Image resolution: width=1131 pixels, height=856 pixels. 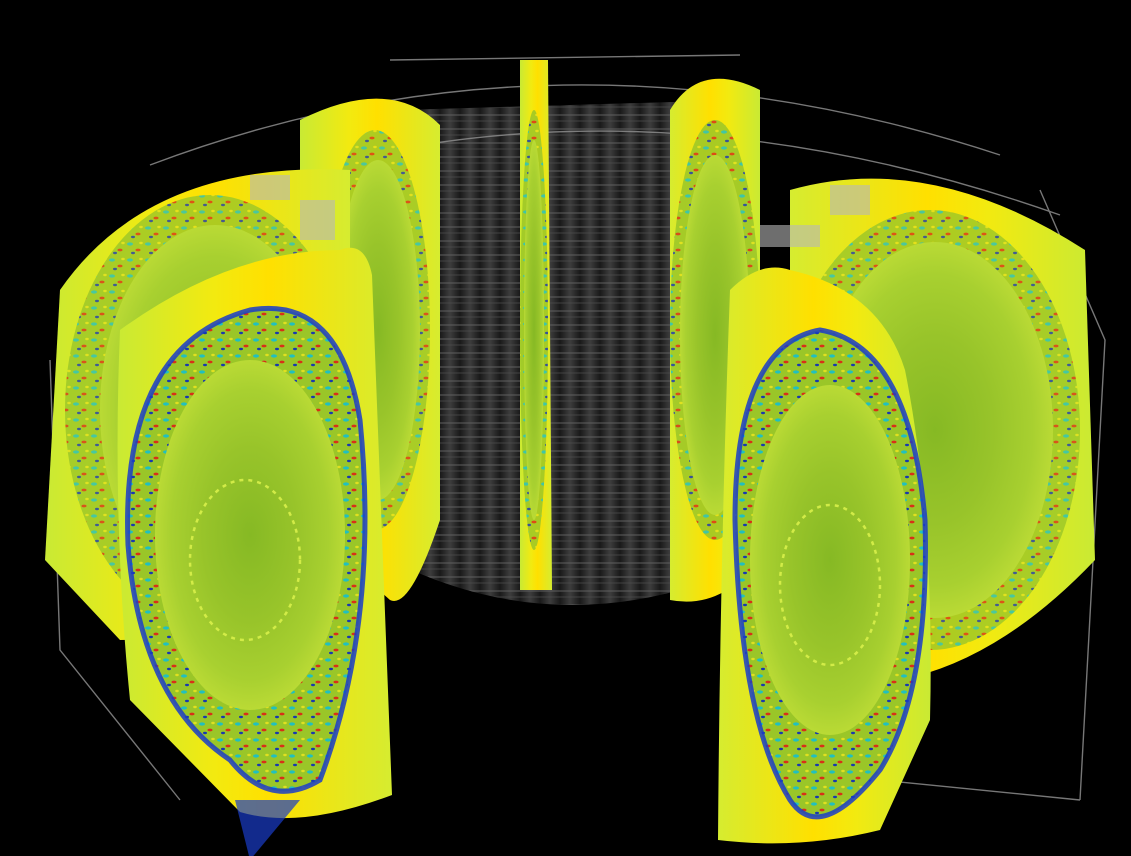 I want to click on back-slab-center, so click(x=536, y=325).